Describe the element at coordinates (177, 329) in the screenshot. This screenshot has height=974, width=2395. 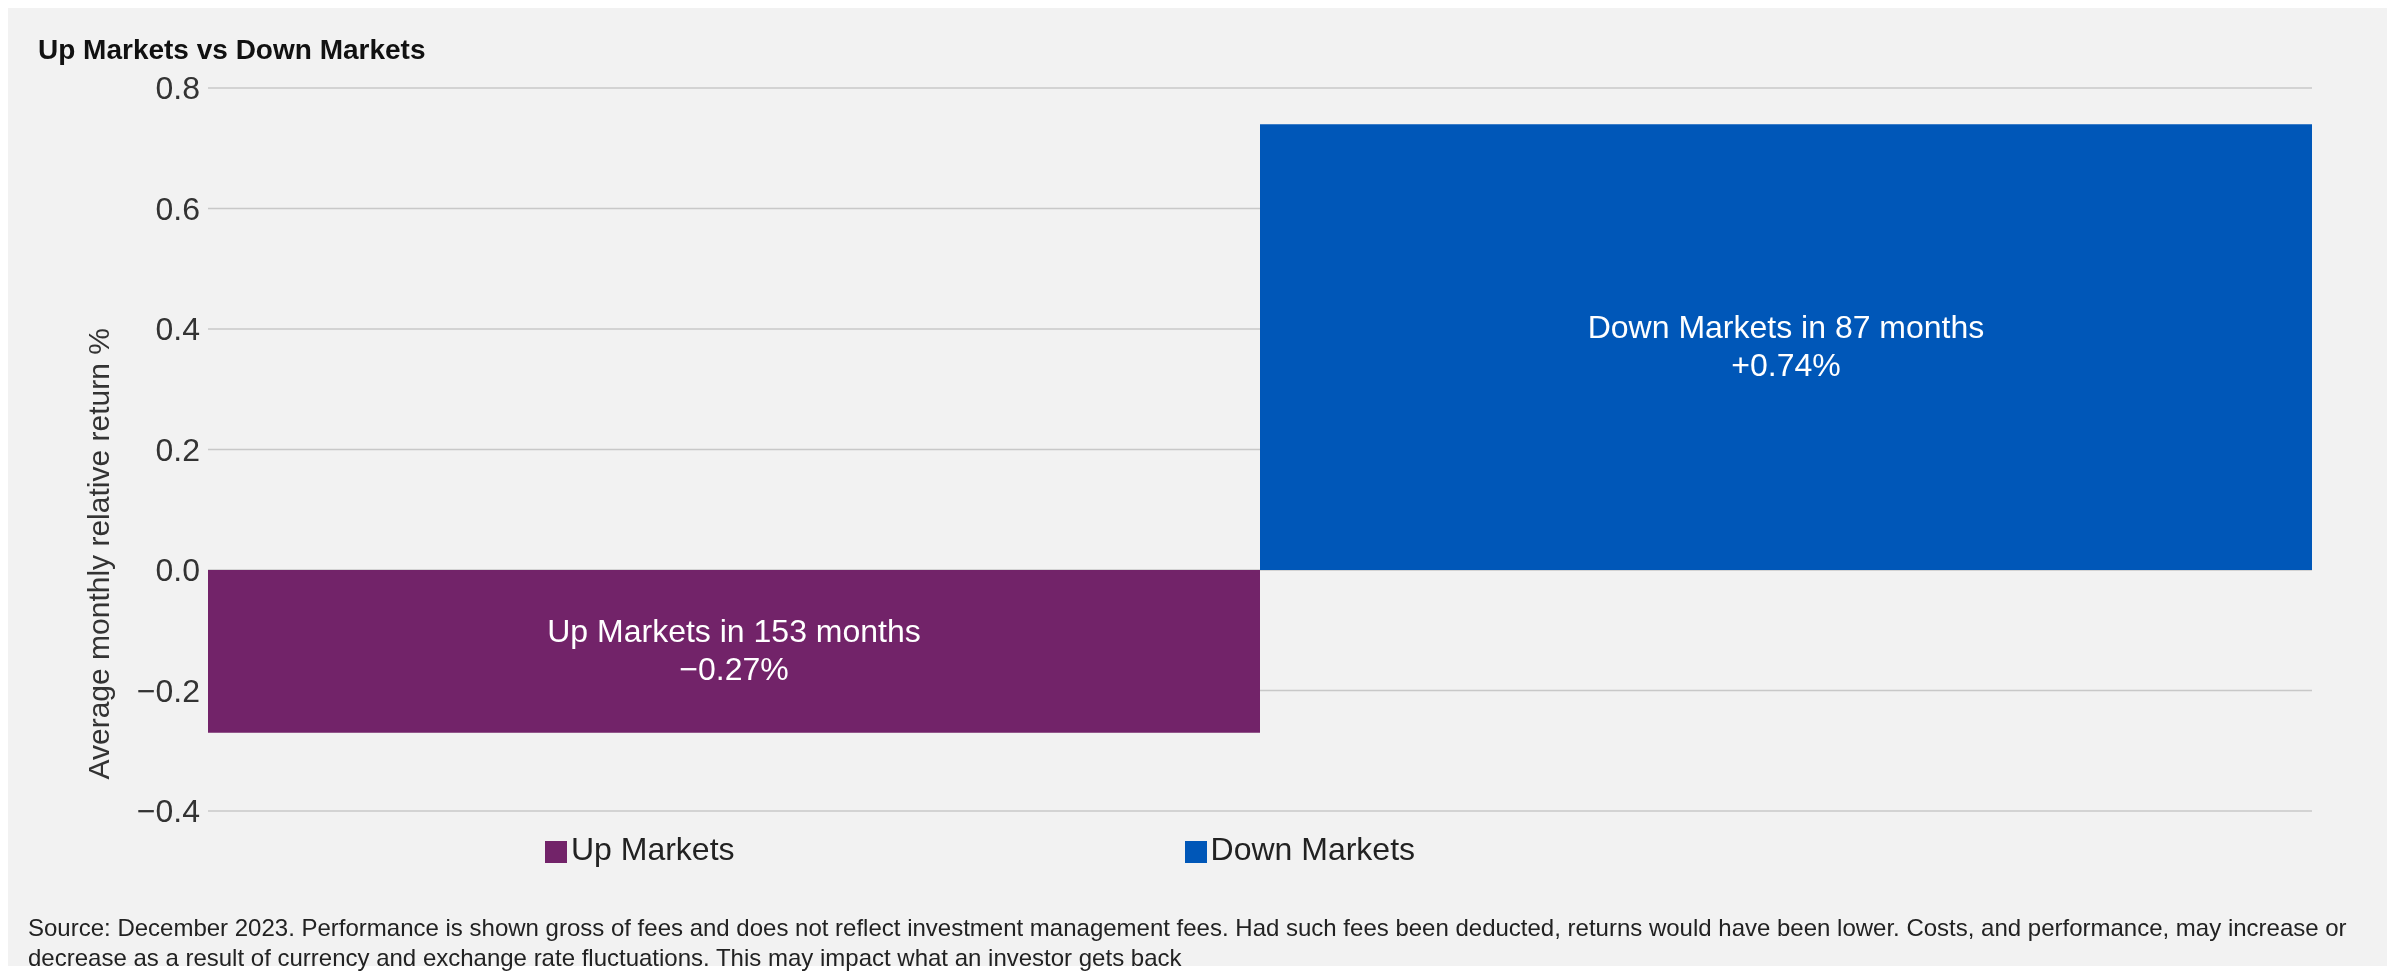
I see `y-tick-label: 0.4` at that location.